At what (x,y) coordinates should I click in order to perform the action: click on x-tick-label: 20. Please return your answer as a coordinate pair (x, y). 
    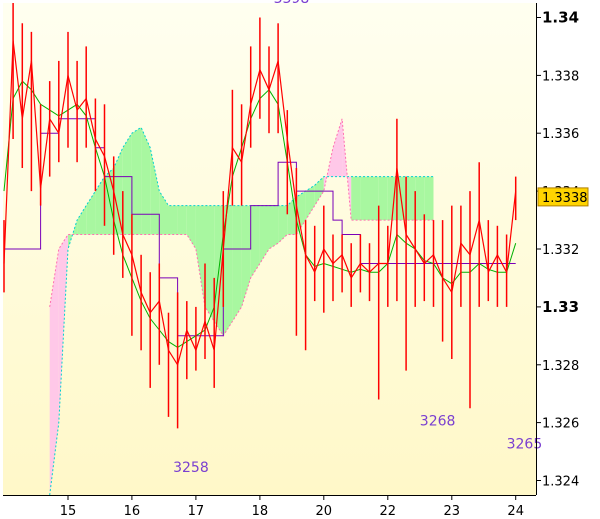
    Looking at the image, I should click on (324, 511).